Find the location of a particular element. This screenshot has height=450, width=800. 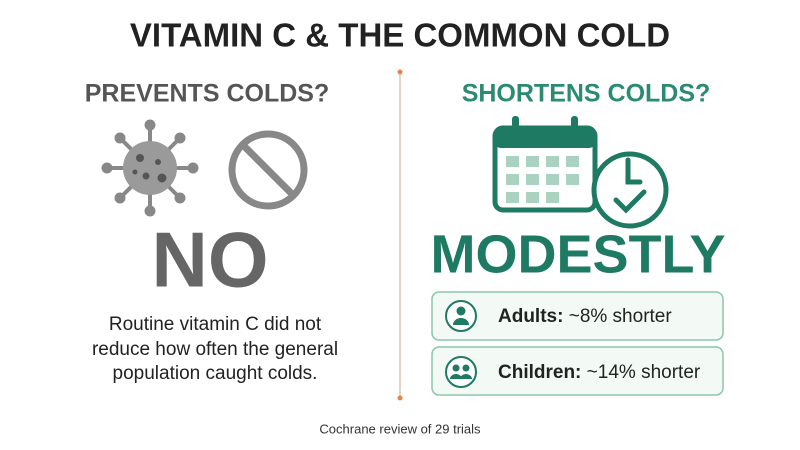

adult-icon is located at coordinates (461, 316).